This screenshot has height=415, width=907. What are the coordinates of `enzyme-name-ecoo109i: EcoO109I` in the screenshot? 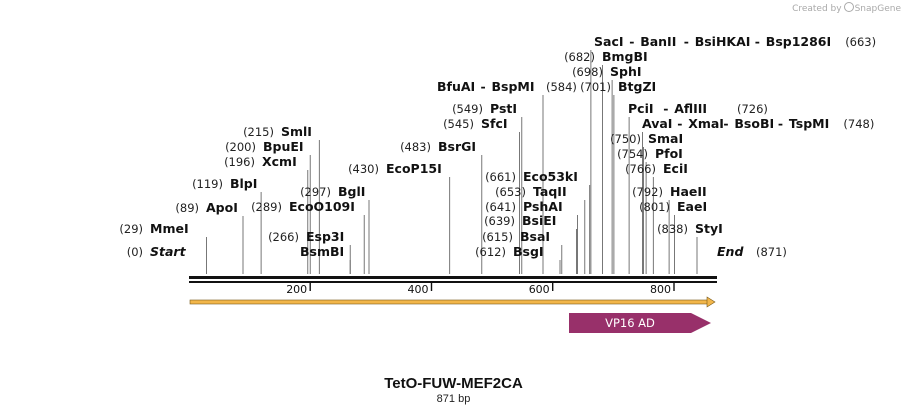 It's located at (322, 206).